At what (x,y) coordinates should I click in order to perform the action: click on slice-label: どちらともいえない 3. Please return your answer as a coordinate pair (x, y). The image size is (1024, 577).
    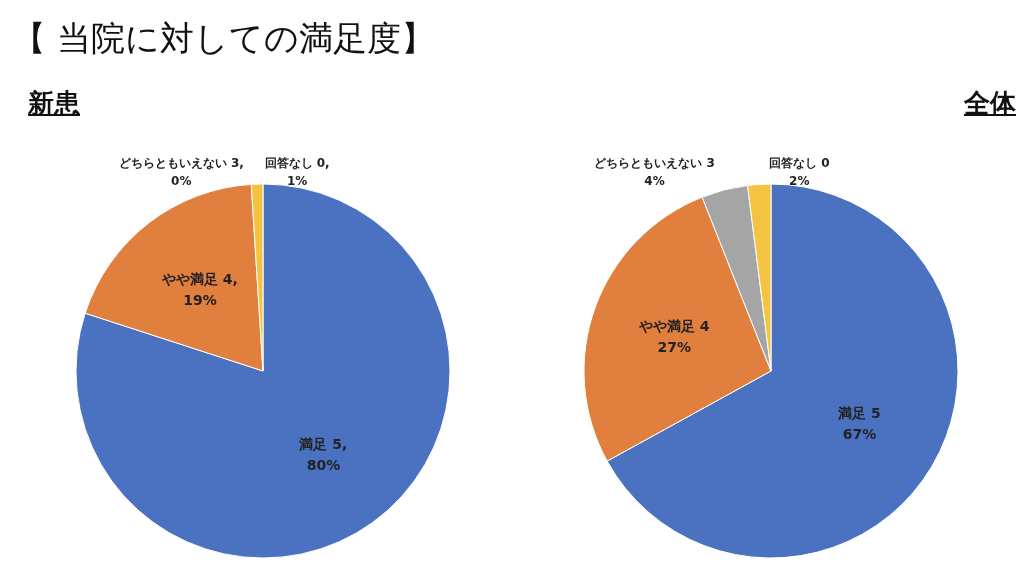
    Looking at the image, I should click on (654, 163).